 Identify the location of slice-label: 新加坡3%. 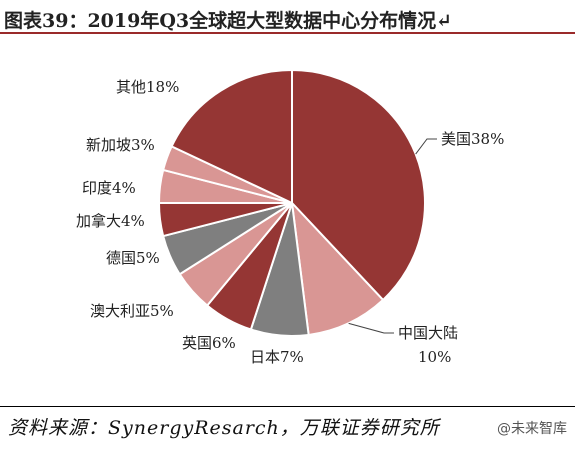
(120, 145).